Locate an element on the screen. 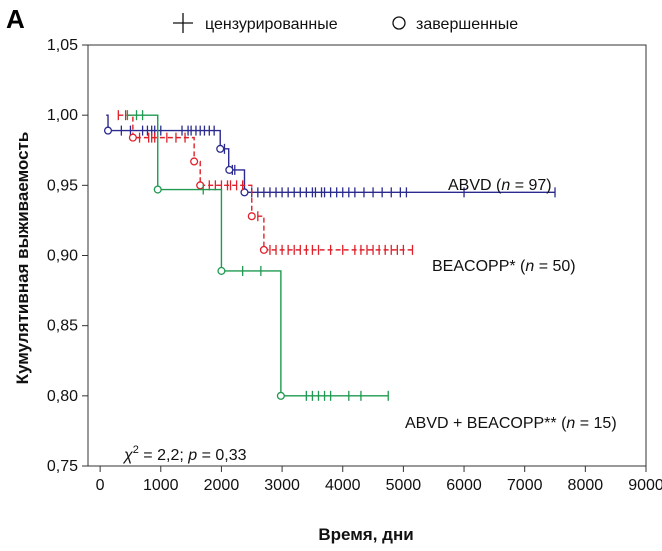  y-tick-label: 0,85 is located at coordinates (62, 326).